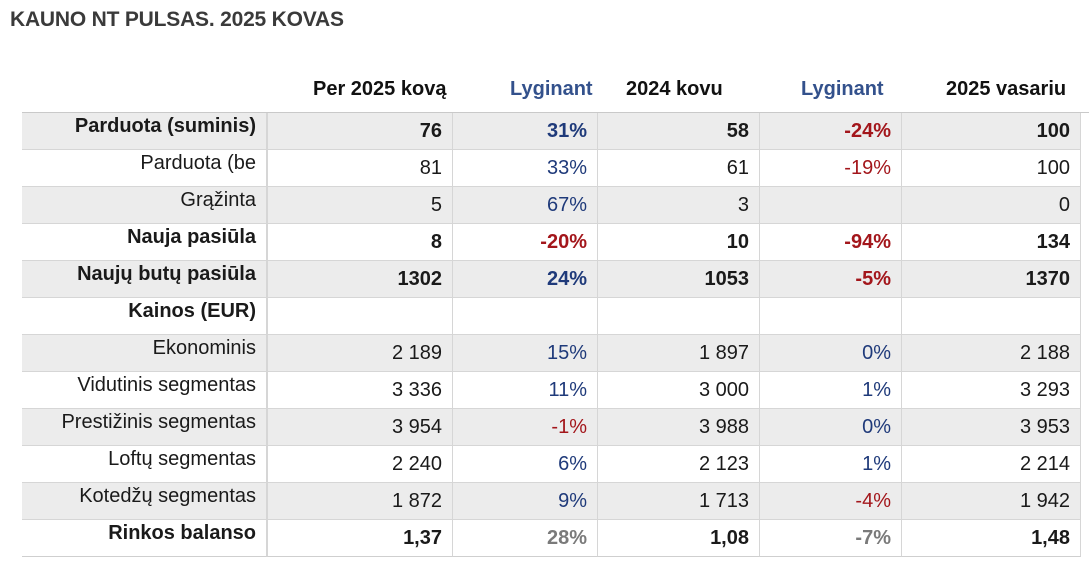 Image resolution: width=1089 pixels, height=566 pixels. What do you see at coordinates (525, 168) in the screenshot?
I see `cell-change: 33%` at bounding box center [525, 168].